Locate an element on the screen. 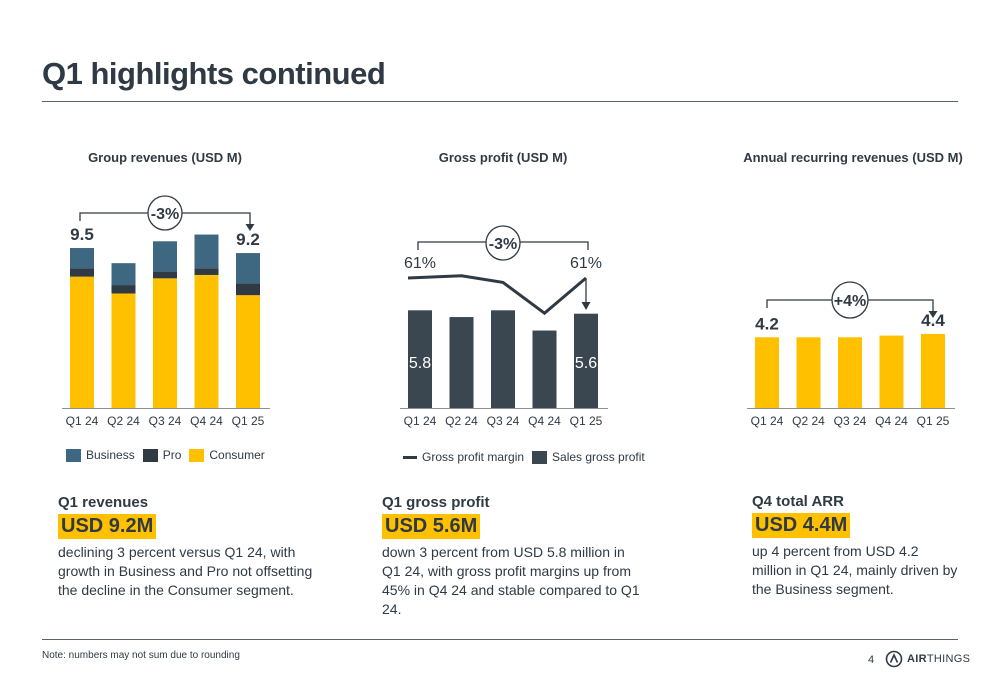 This screenshot has width=1000, height=685. revenue-last-label: 9.2 is located at coordinates (248, 239).